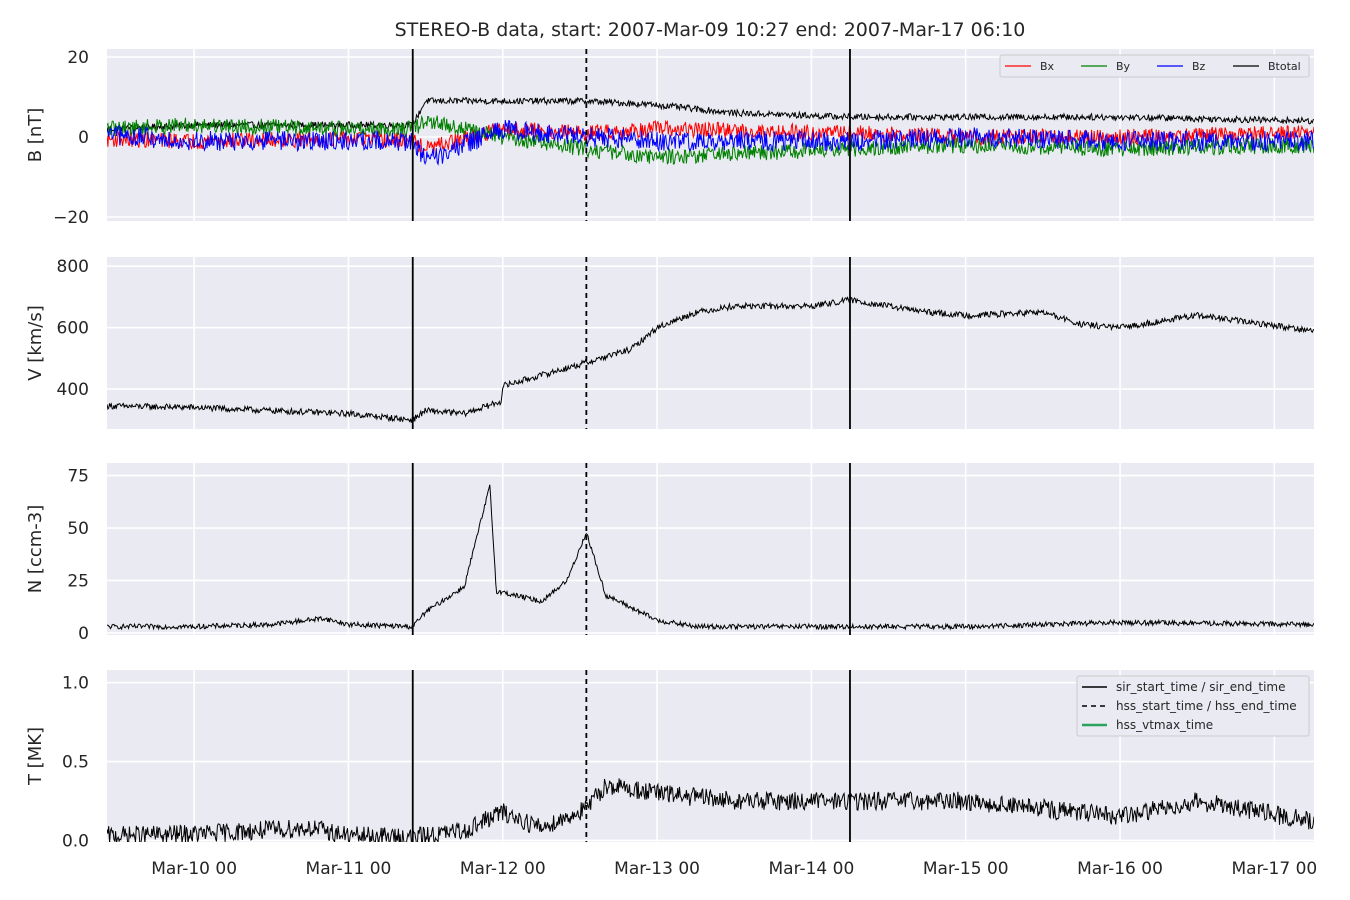 This screenshot has height=900, width=1350. What do you see at coordinates (1284, 66) in the screenshot?
I see `legend-label-Btotal: Btotal` at bounding box center [1284, 66].